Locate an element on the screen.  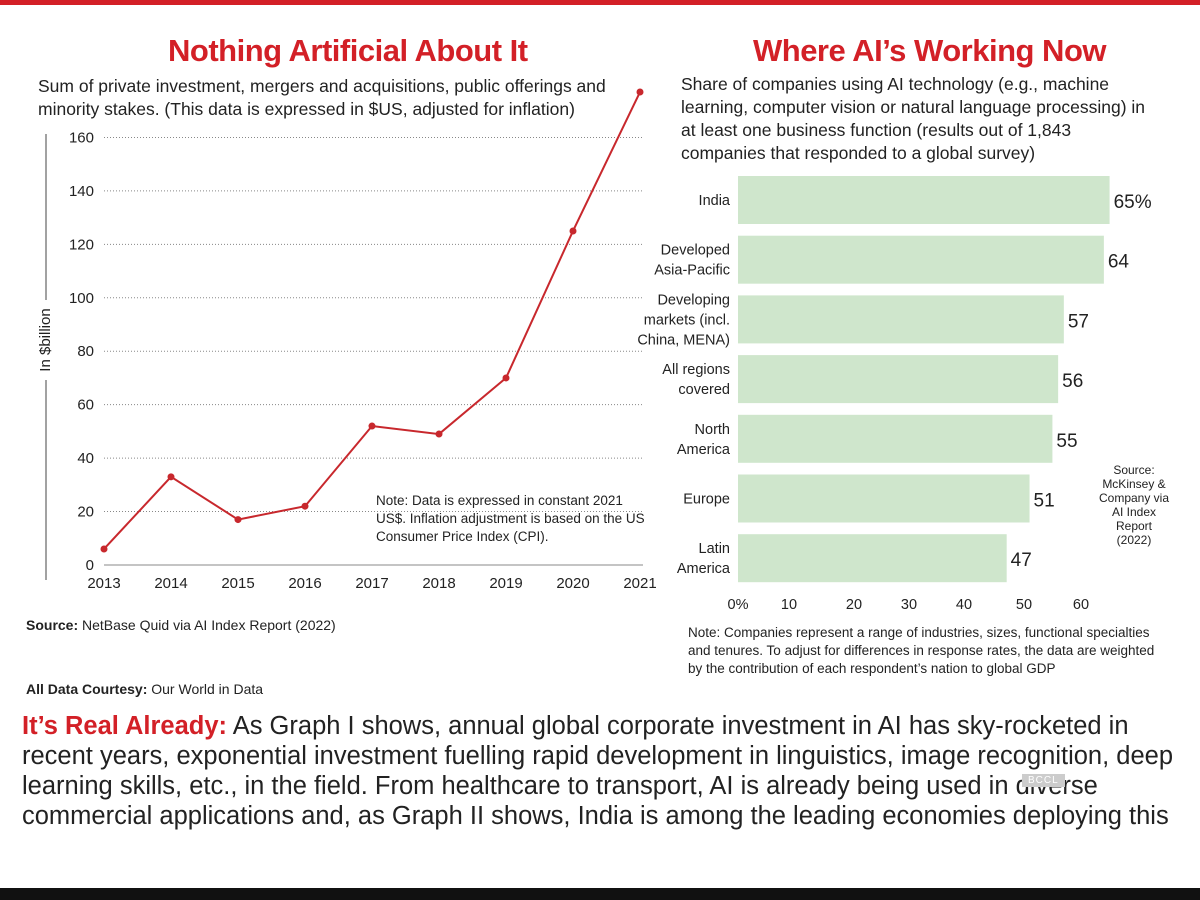
y-tick-label: 20 is located at coordinates (85, 512).